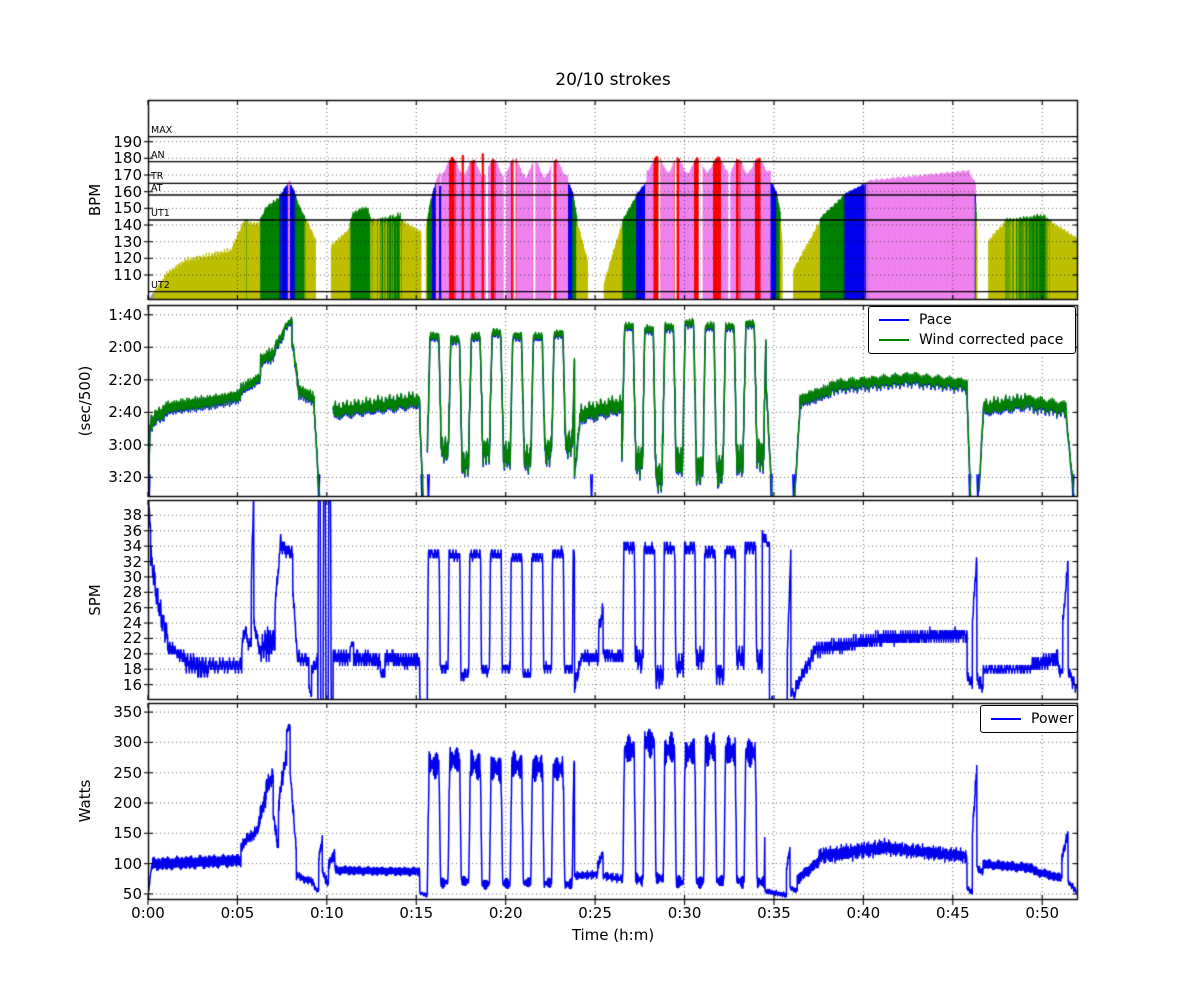 The width and height of the screenshot is (1200, 1000). Describe the element at coordinates (969, 320) in the screenshot. I see `legend-entry: Pace` at that location.